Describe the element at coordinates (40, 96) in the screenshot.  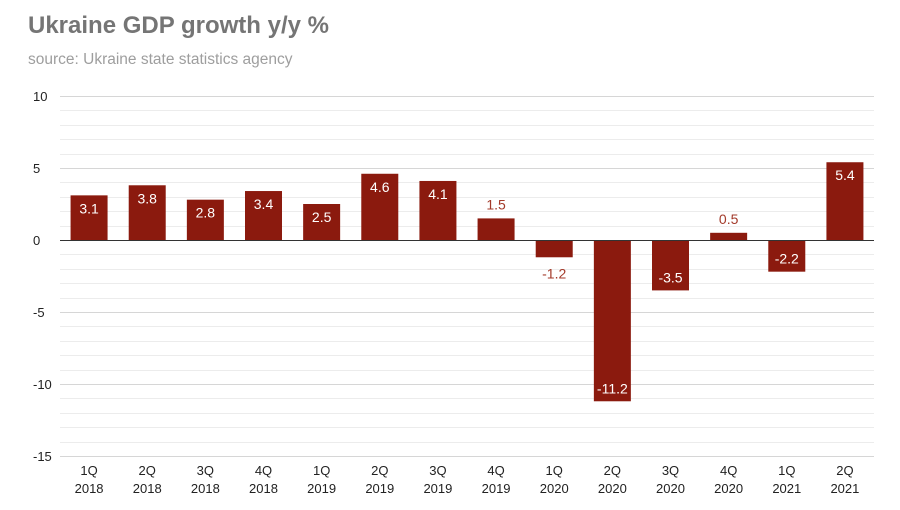
I see `y-tick-label: 10` at that location.